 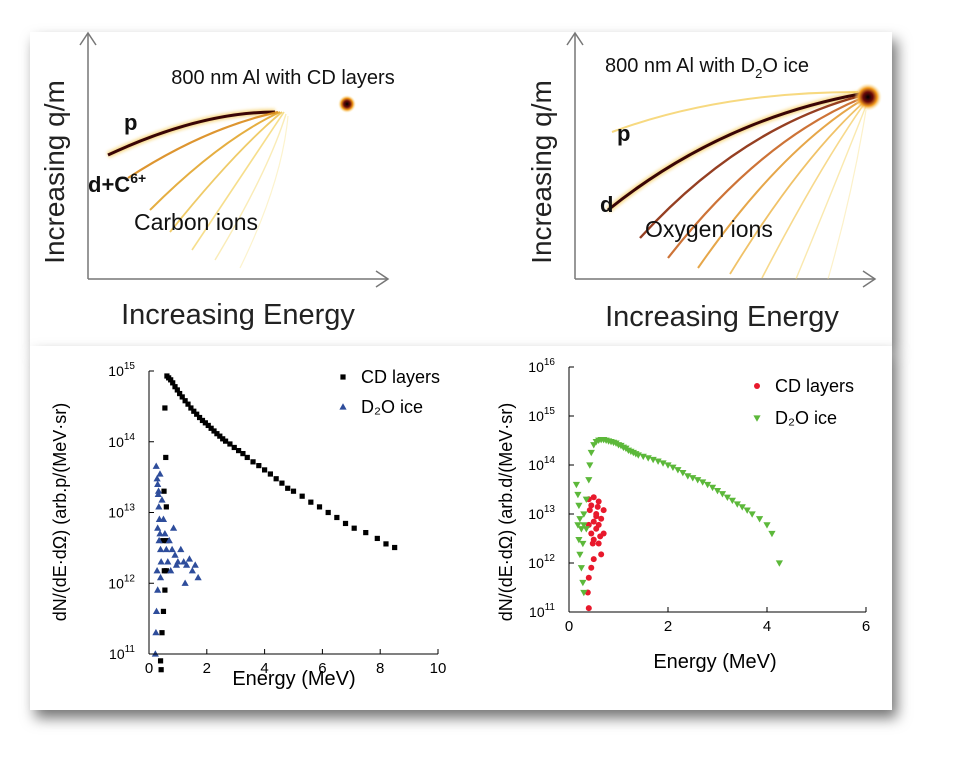 I want to click on ion-traces-carbon, so click(x=197, y=189).